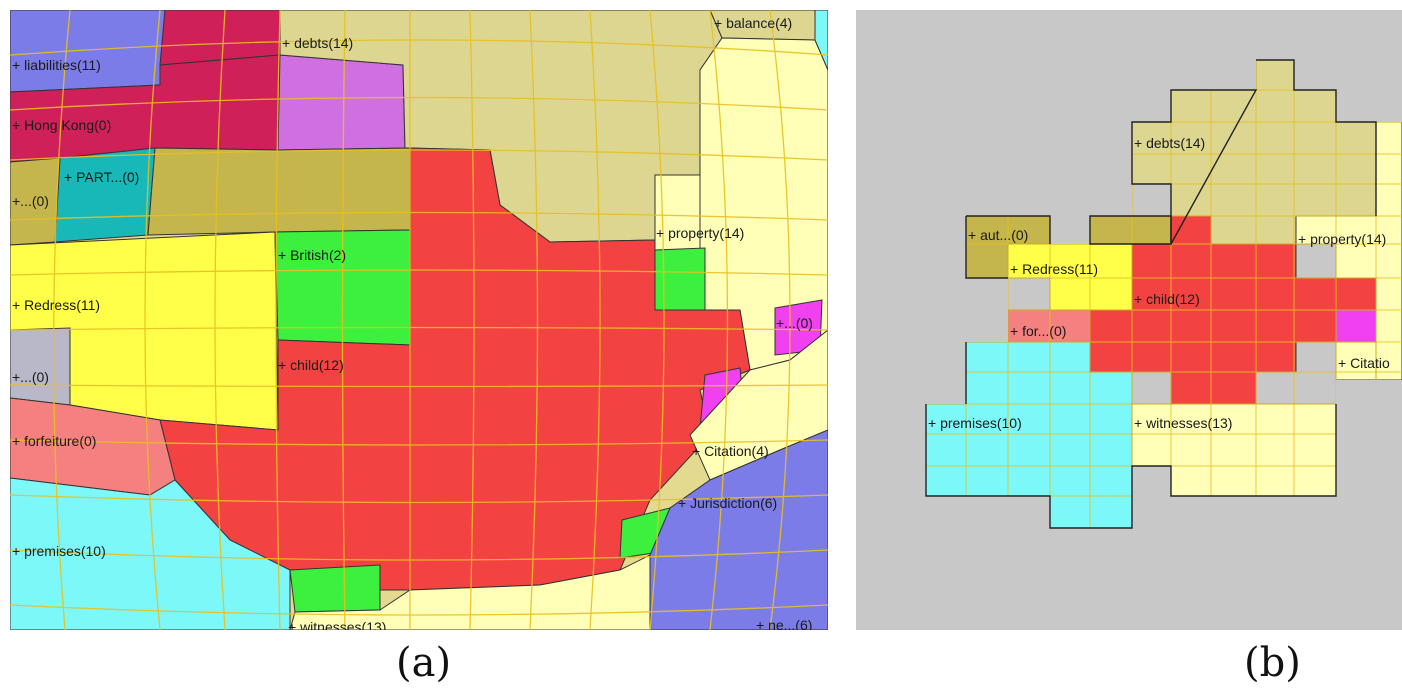  What do you see at coordinates (40, 366) in the screenshot?
I see `region-dots2` at bounding box center [40, 366].